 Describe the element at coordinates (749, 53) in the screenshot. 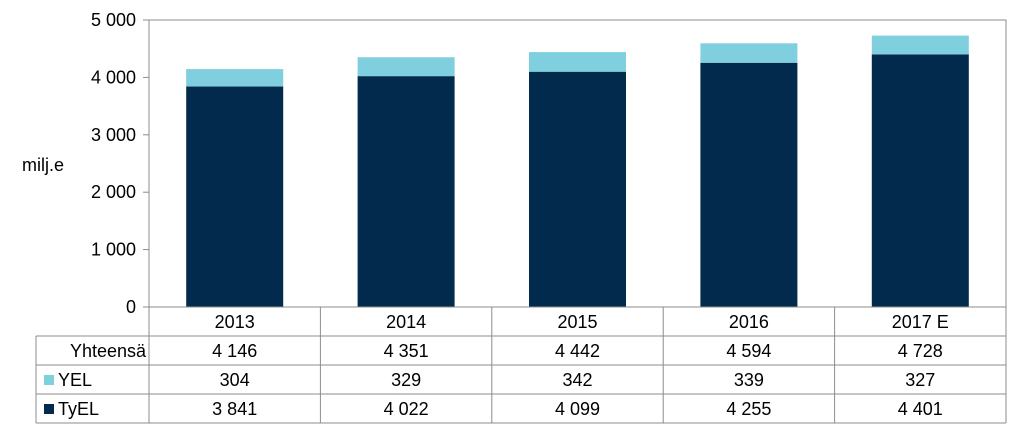

I see `bar-yel-2016` at that location.